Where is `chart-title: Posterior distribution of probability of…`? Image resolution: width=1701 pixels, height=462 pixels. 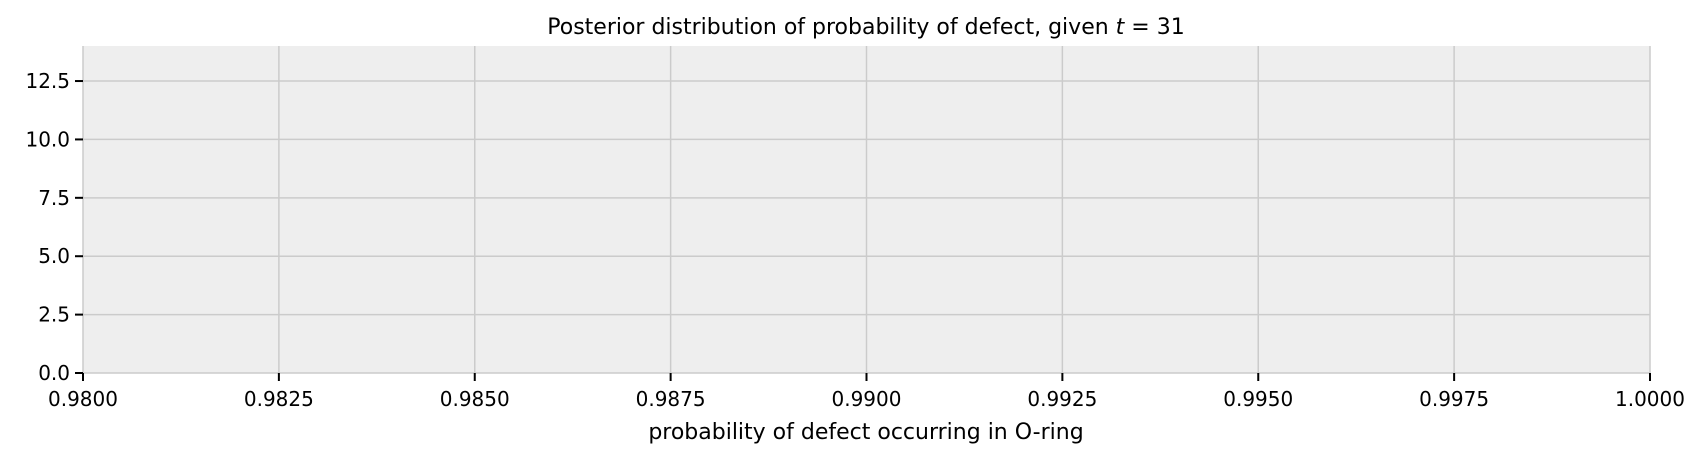
chart-title: Posterior distribution of probability of… is located at coordinates (865, 27).